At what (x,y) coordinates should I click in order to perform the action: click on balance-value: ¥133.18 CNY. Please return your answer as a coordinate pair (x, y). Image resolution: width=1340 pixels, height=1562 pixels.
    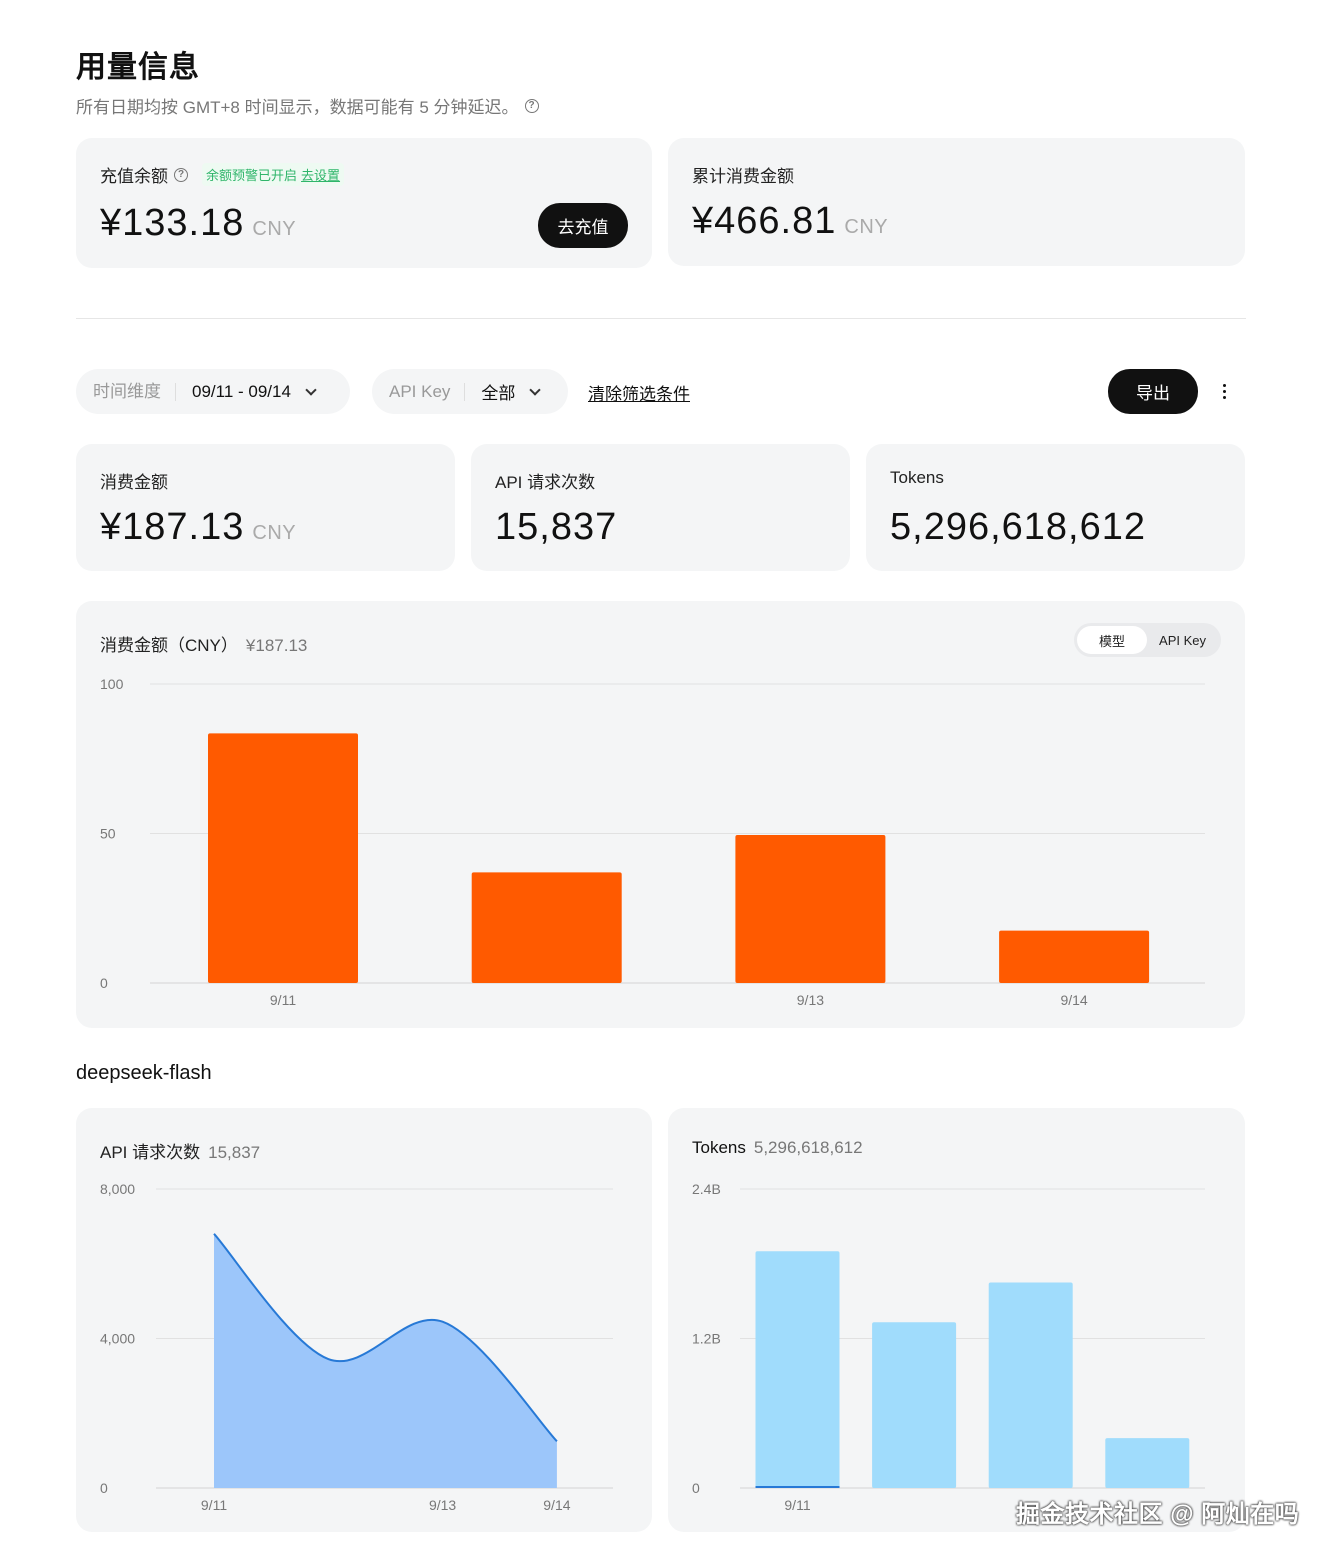
    Looking at the image, I should click on (198, 223).